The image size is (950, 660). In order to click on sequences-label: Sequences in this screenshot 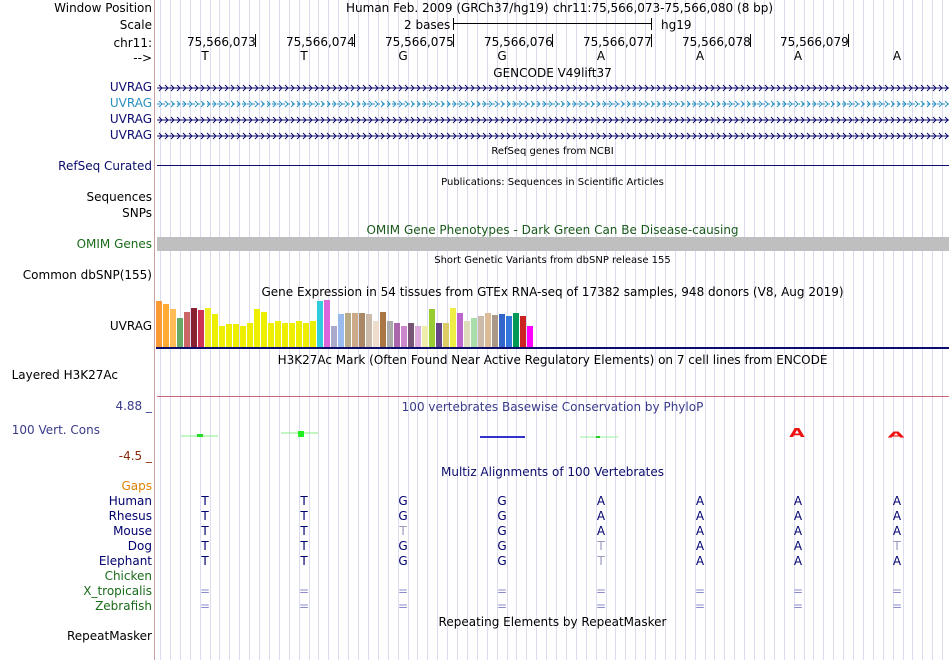, I will do `click(119, 197)`.